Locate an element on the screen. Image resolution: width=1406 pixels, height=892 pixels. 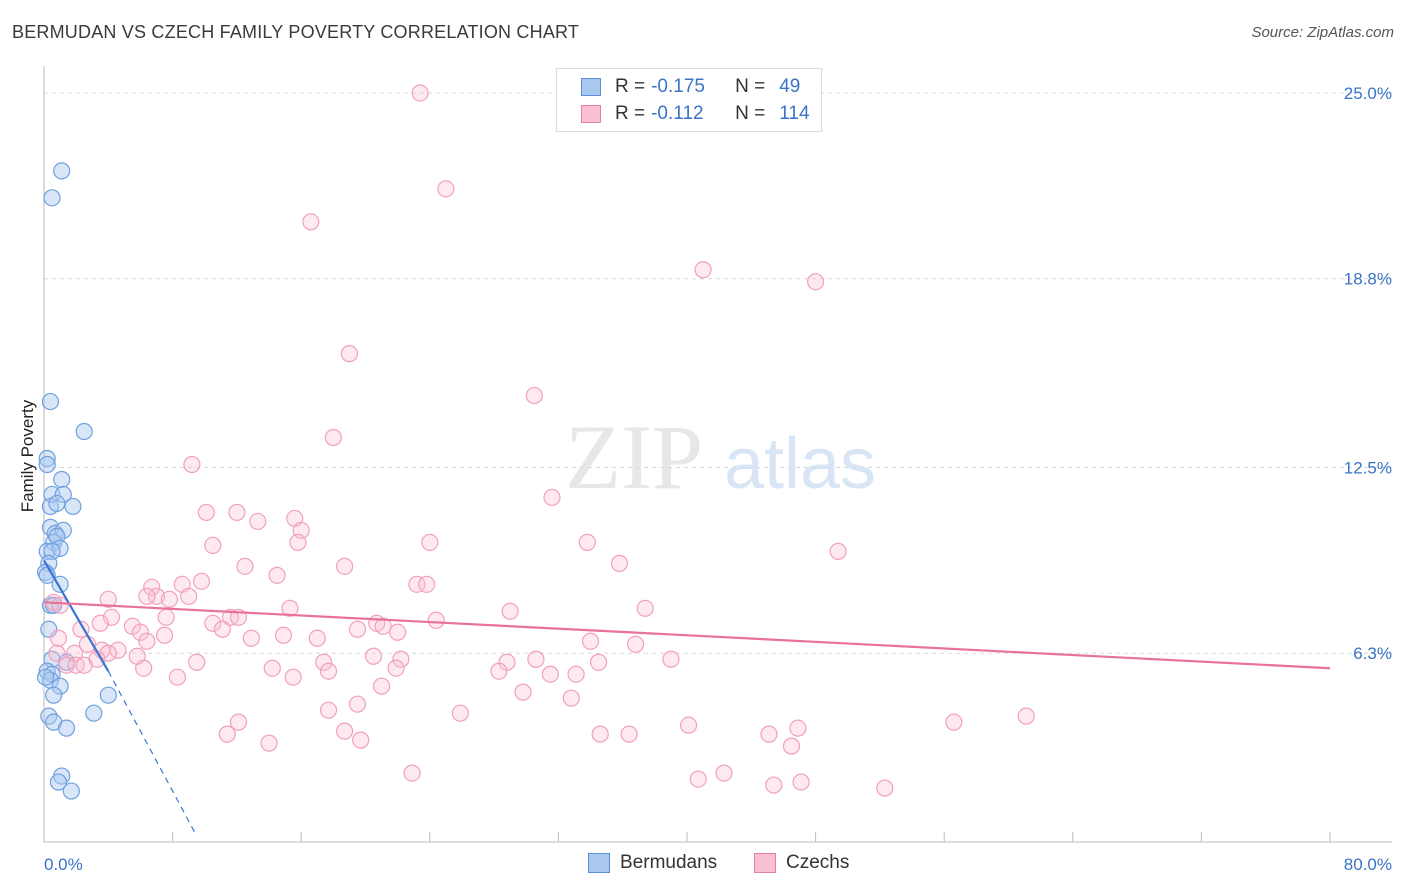
bermudan-trend-extension is located at coordinates (151, 752).